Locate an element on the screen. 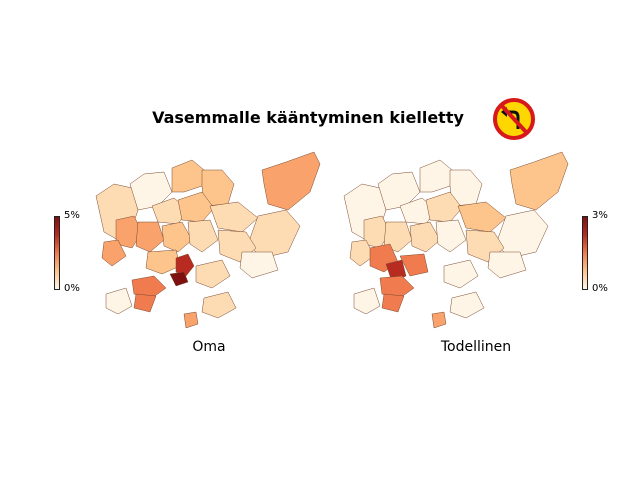  choropleth-map-oma is located at coordinates (208, 240).